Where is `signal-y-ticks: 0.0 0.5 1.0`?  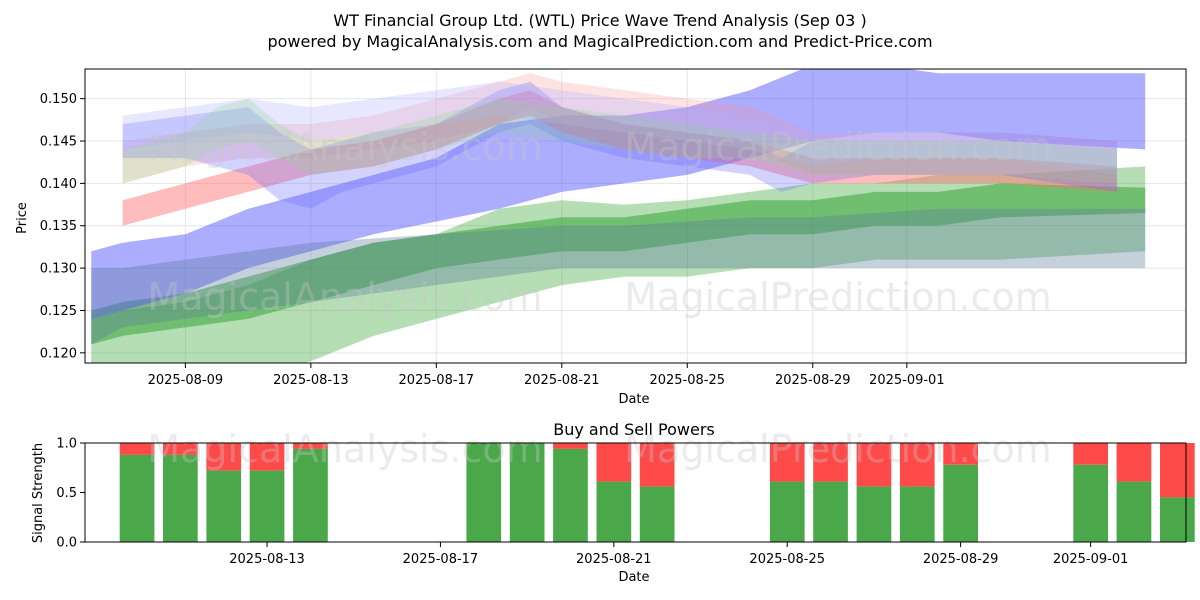 signal-y-ticks: 0.0 0.5 1.0 is located at coordinates (70, 494).